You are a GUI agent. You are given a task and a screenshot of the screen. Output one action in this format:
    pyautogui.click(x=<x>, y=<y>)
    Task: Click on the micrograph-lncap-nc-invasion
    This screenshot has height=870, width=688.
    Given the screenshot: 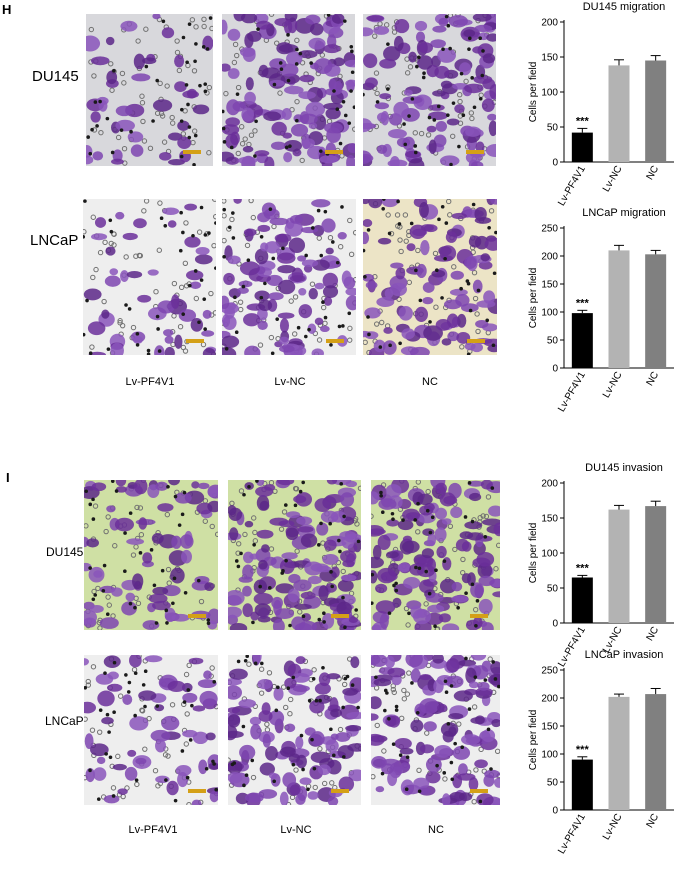 What is the action you would take?
    pyautogui.click(x=435, y=730)
    